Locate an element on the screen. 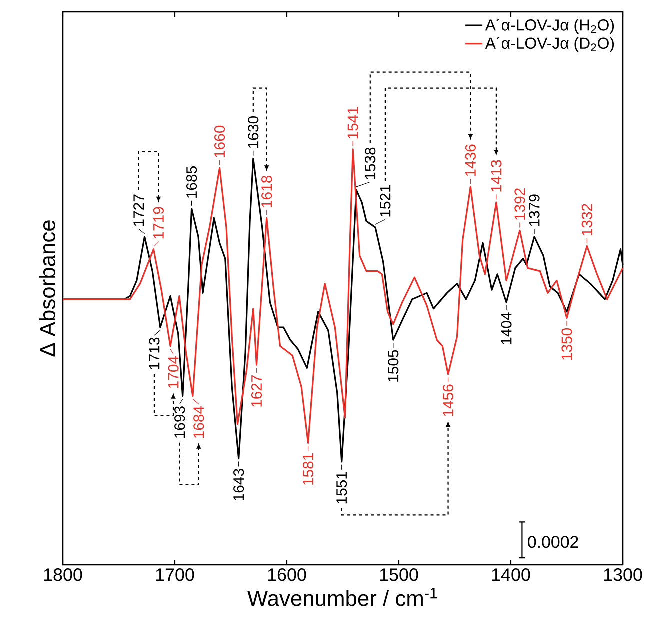 This screenshot has width=651, height=619. annotation: 1379 is located at coordinates (534, 210).